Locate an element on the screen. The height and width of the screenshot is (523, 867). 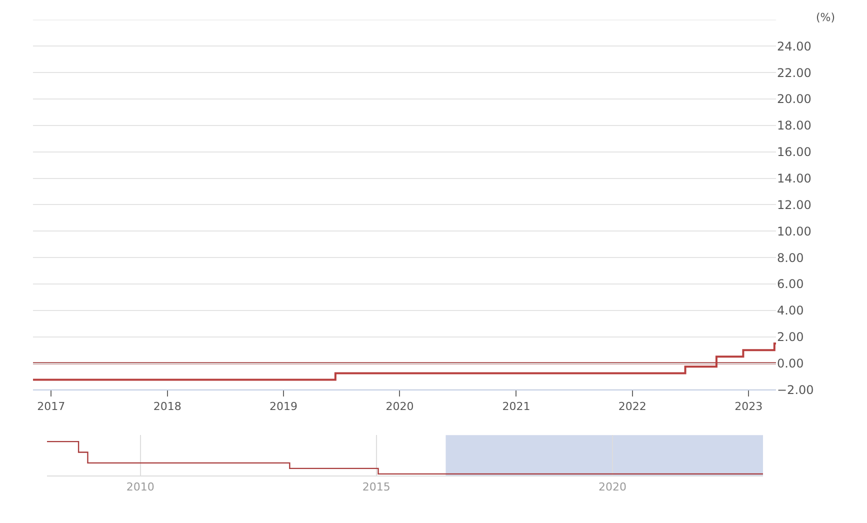
x-tick-label: 2010 is located at coordinates (140, 487).